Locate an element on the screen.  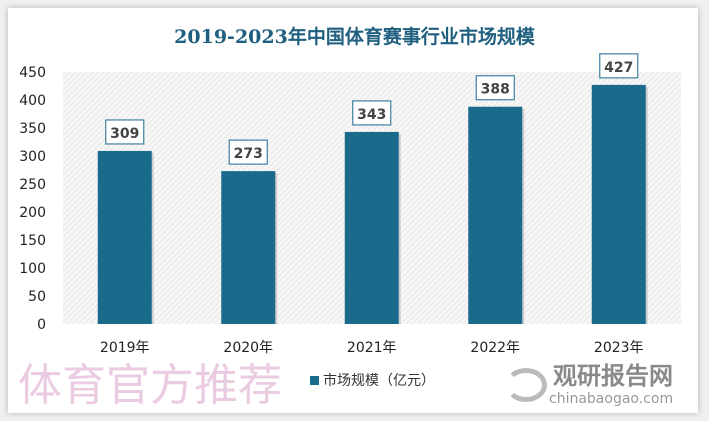
x-tick-label: 2020年 is located at coordinates (248, 348).